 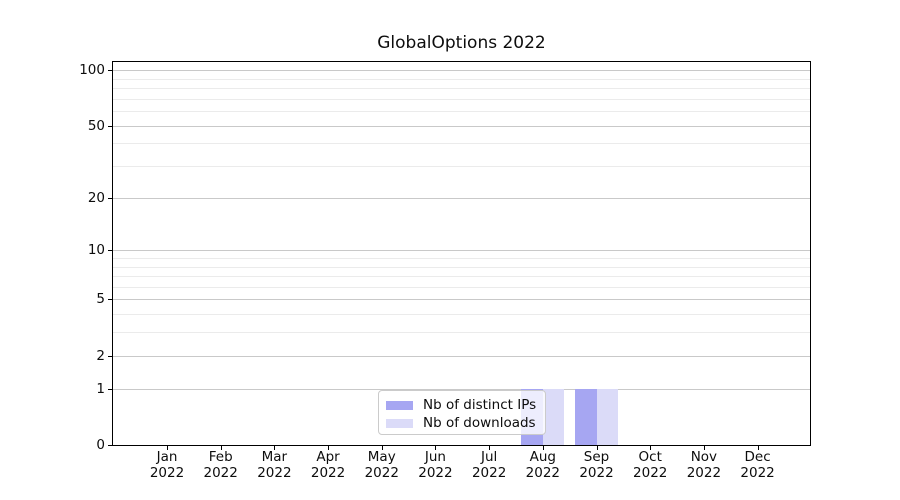 I want to click on bar-aug-downloads, so click(x=553, y=416).